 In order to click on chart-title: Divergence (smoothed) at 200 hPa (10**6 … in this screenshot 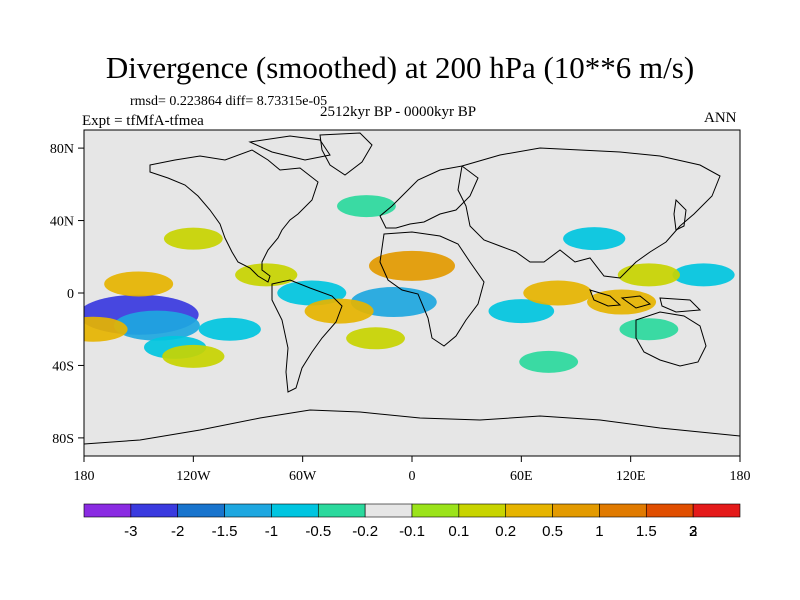, I will do `click(400, 67)`.